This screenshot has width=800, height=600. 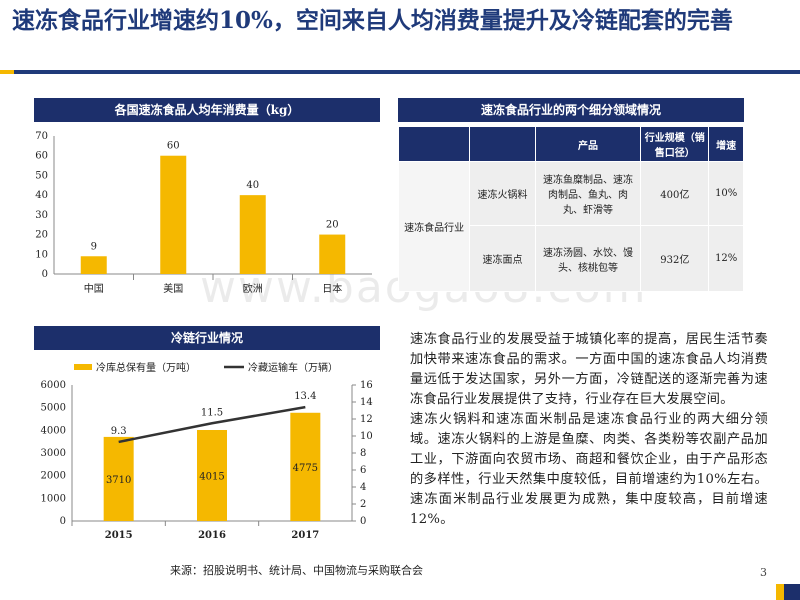 I want to click on bar-data-label: 4775, so click(x=305, y=468).